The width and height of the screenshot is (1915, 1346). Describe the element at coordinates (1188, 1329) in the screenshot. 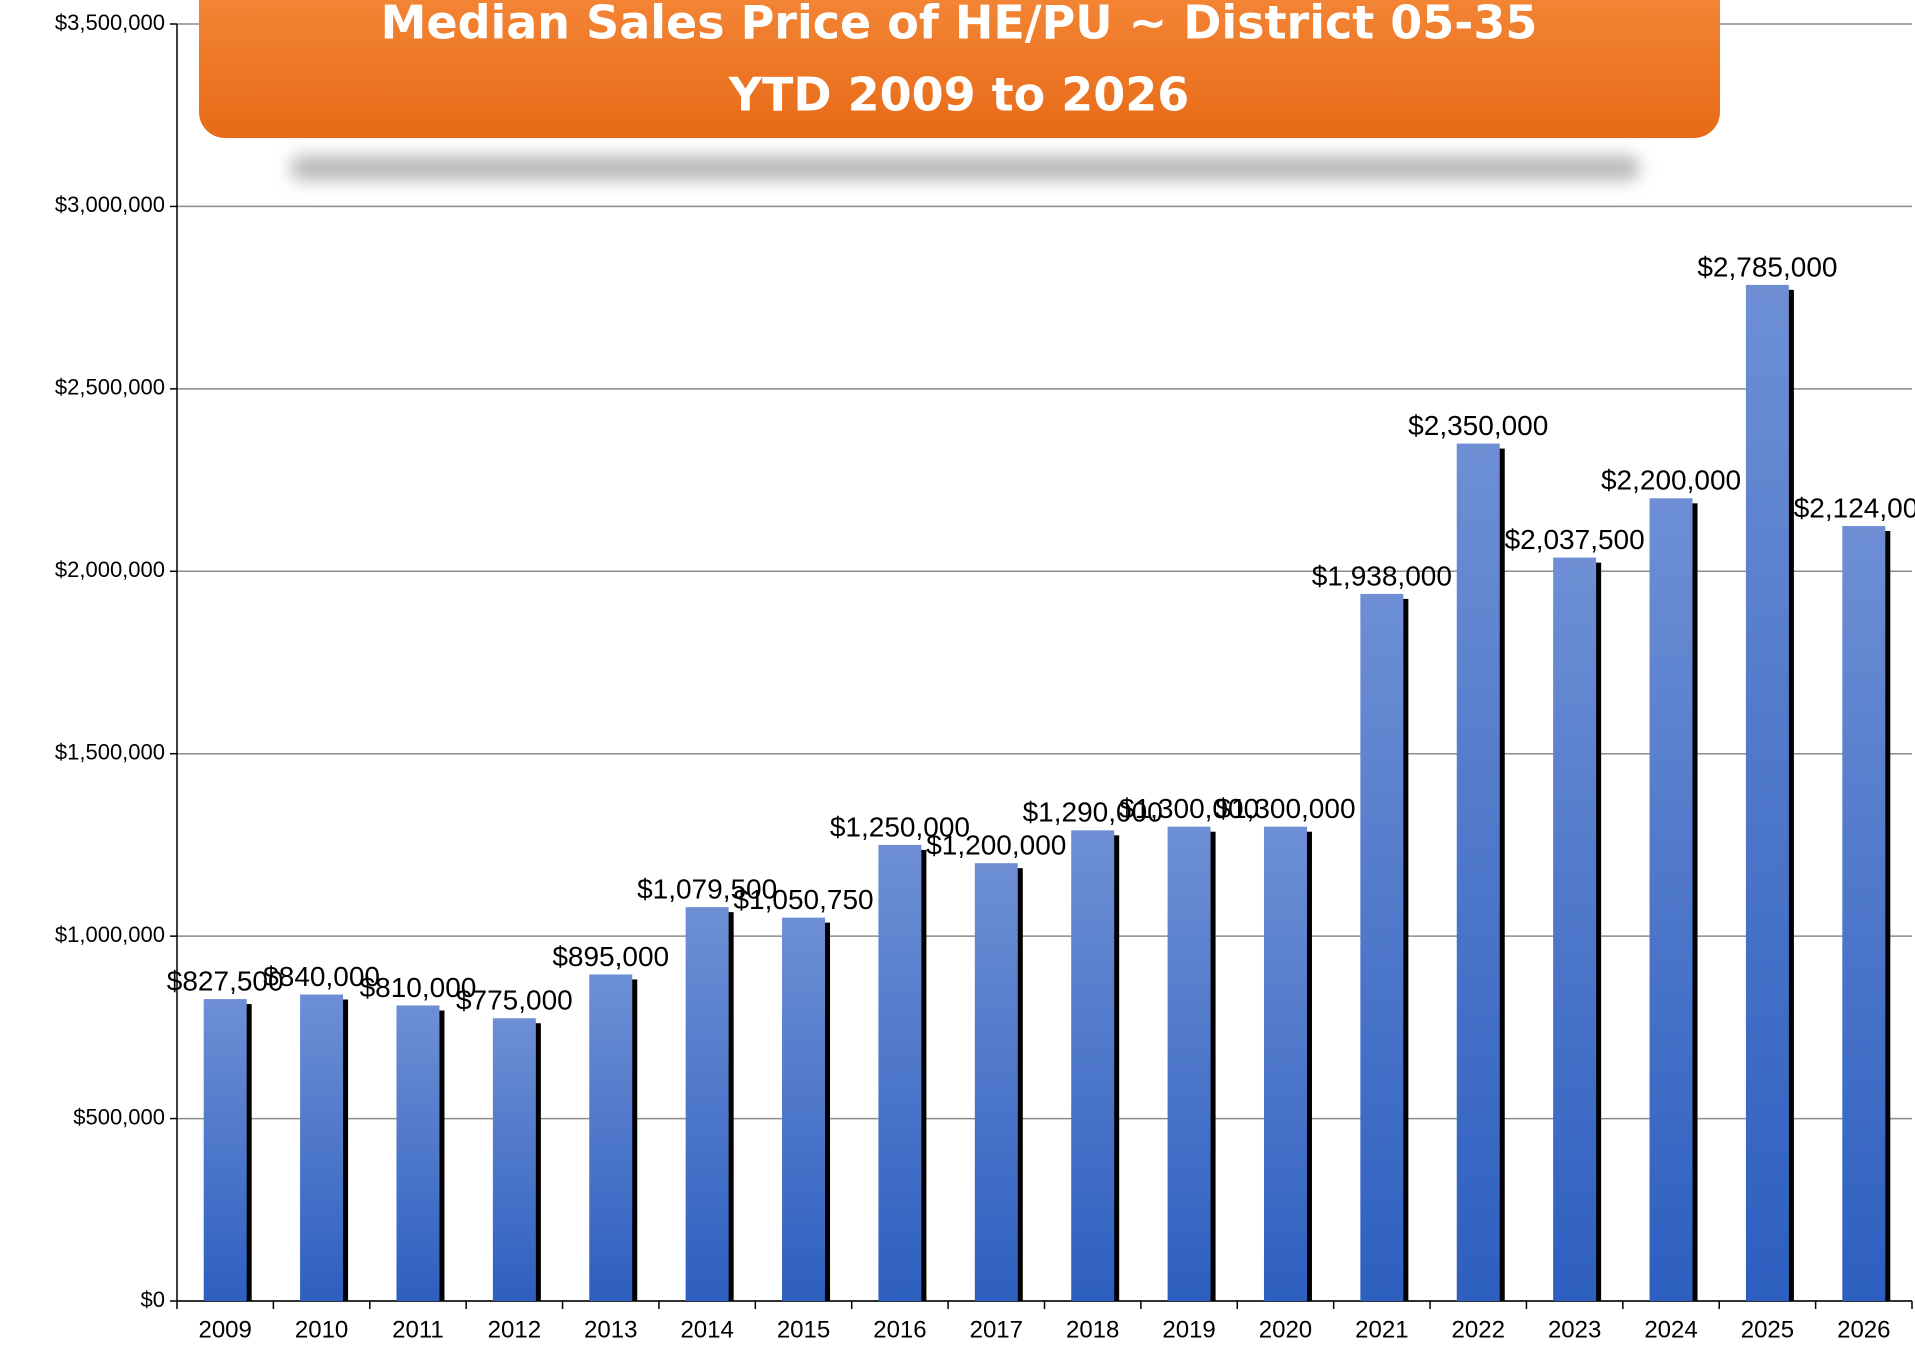

I see `x-tick-label: 2019` at that location.